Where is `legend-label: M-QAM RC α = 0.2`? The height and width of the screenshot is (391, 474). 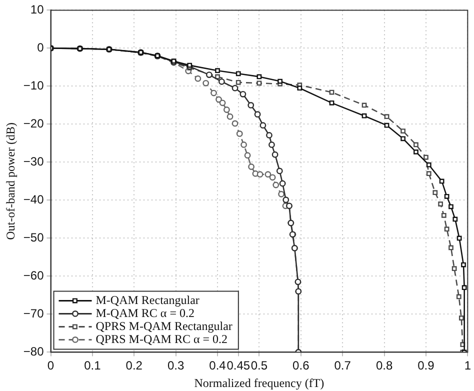 legend-label: M-QAM RC α = 0.2 is located at coordinates (145, 313).